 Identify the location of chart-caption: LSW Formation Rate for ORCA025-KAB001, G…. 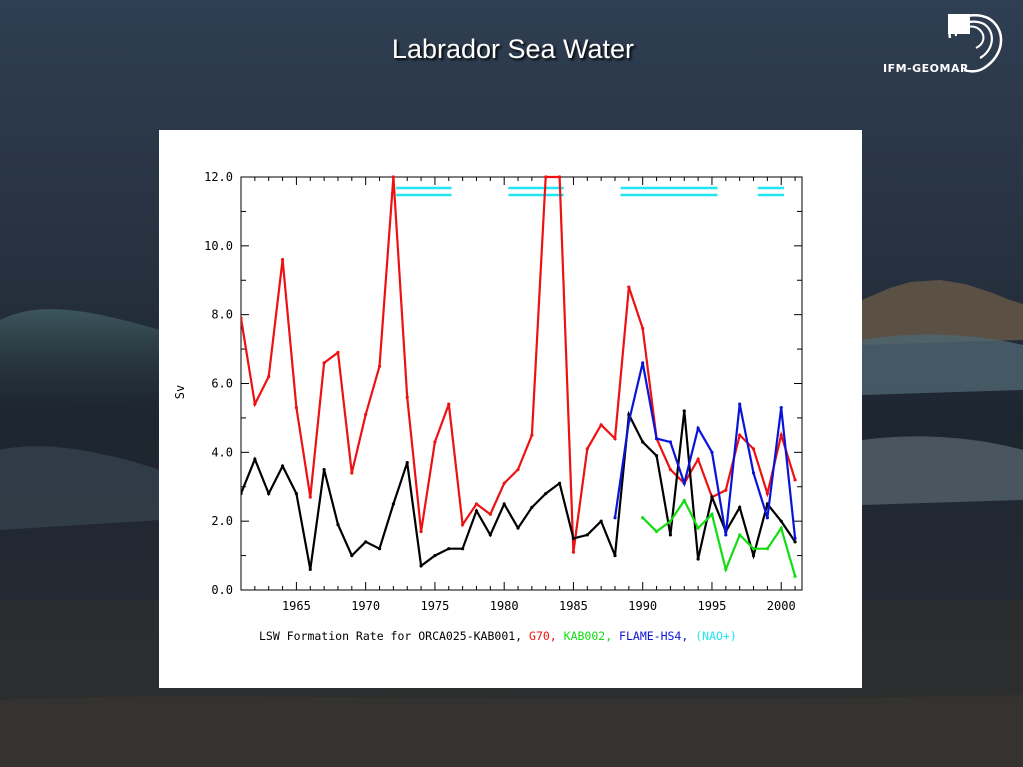
(498, 636).